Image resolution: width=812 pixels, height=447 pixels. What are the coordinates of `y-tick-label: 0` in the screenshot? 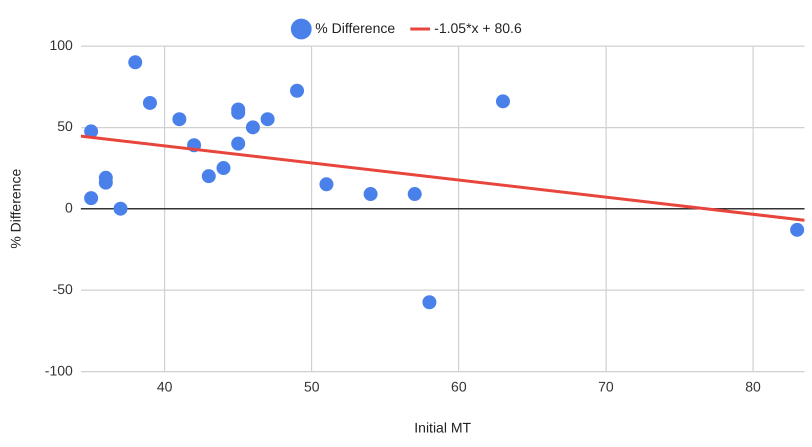 It's located at (69, 208).